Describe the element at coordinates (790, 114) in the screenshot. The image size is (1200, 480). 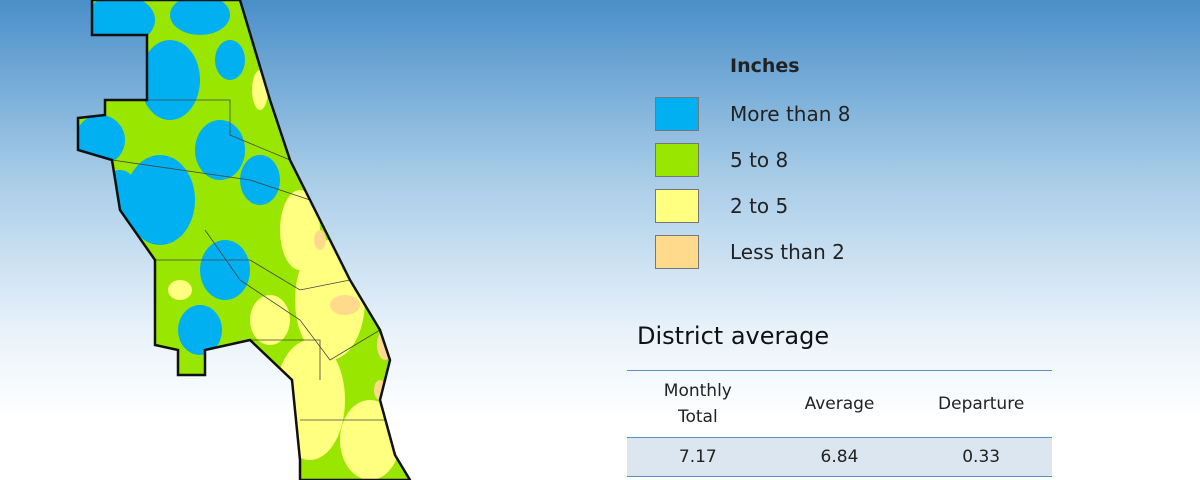
I see `legend-label: More than 8` at that location.